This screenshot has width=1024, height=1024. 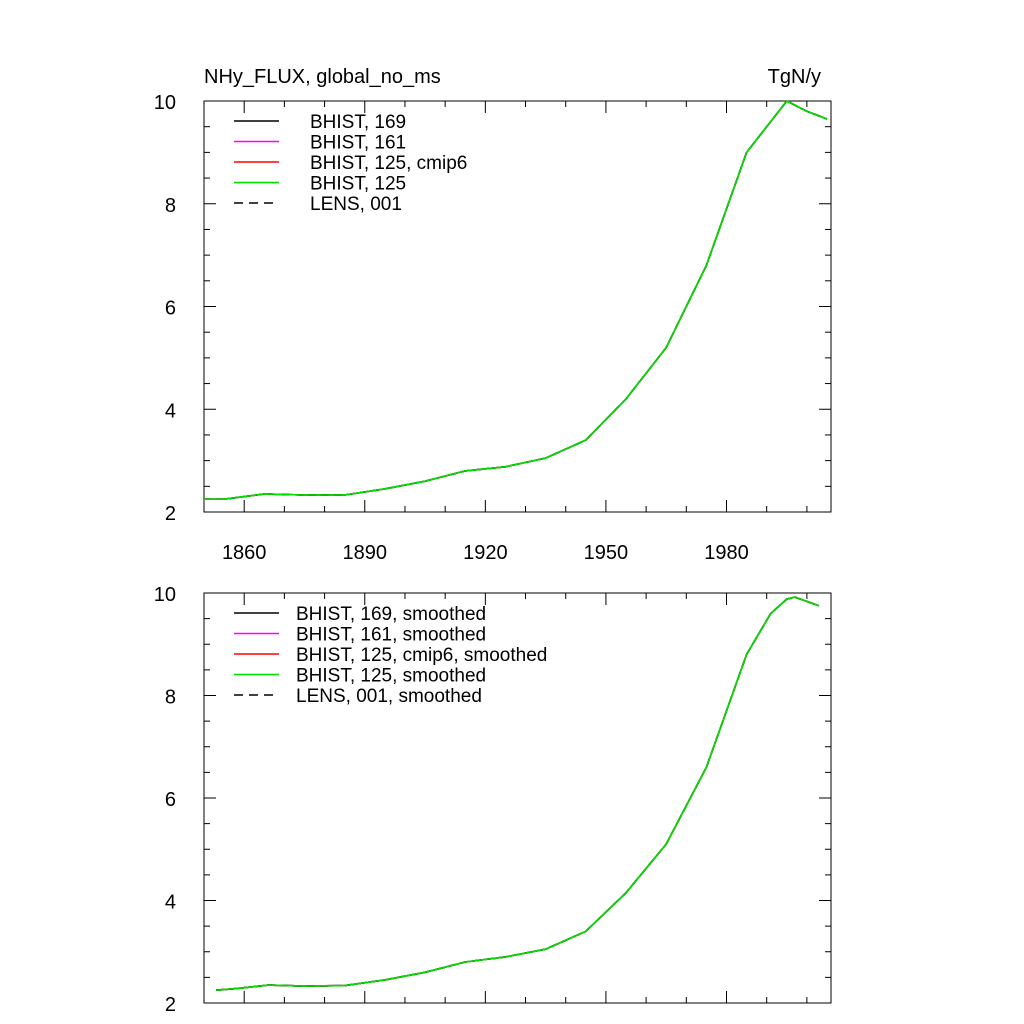 I want to click on legend-label: BHIST, 125, so click(x=358, y=184).